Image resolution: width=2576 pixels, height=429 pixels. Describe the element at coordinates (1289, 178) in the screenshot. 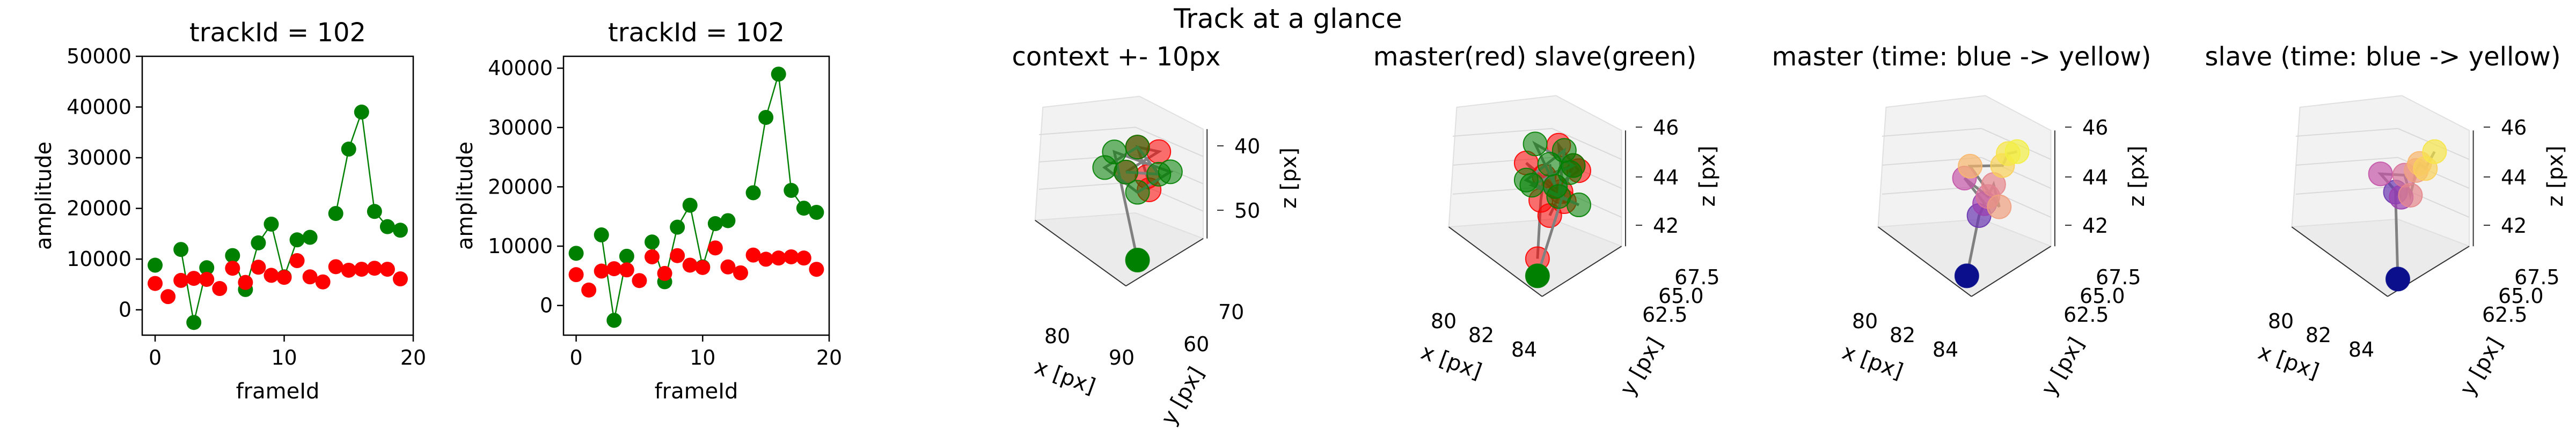

I see `z-axis-label: z [px]` at that location.